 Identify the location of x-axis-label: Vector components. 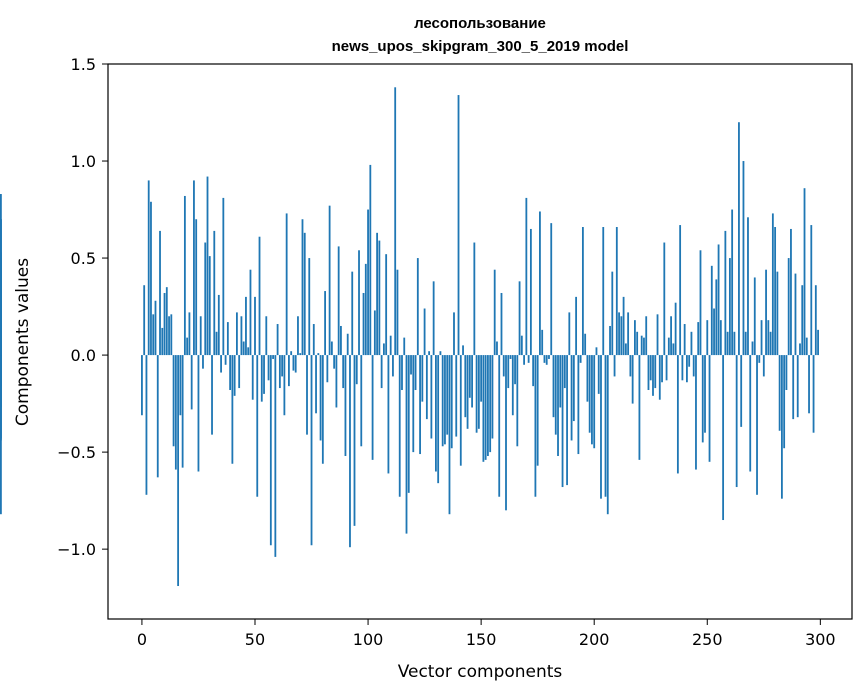
(480, 672).